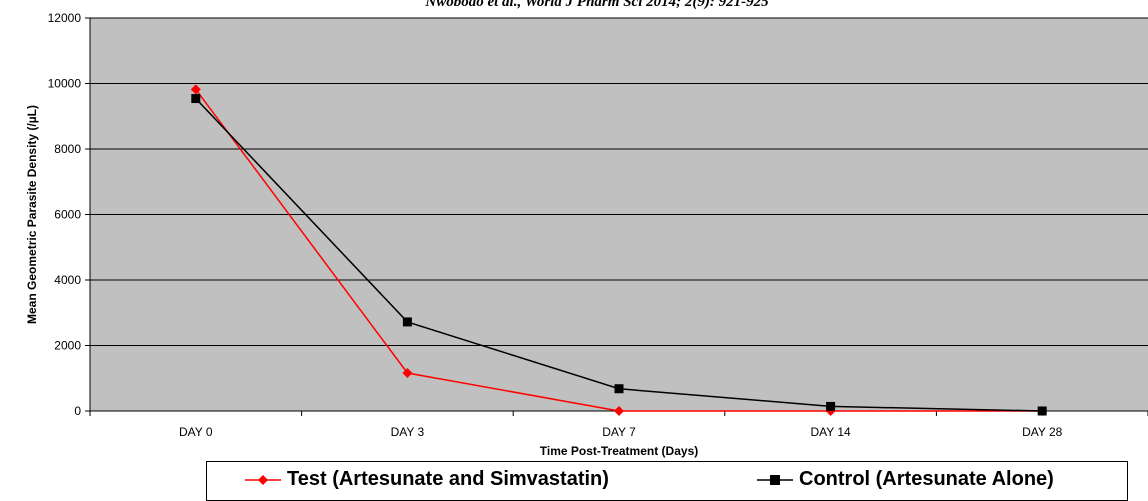 The height and width of the screenshot is (501, 1148). I want to click on legend-label-test: Test (Artesunate and Simvastatin), so click(448, 479).